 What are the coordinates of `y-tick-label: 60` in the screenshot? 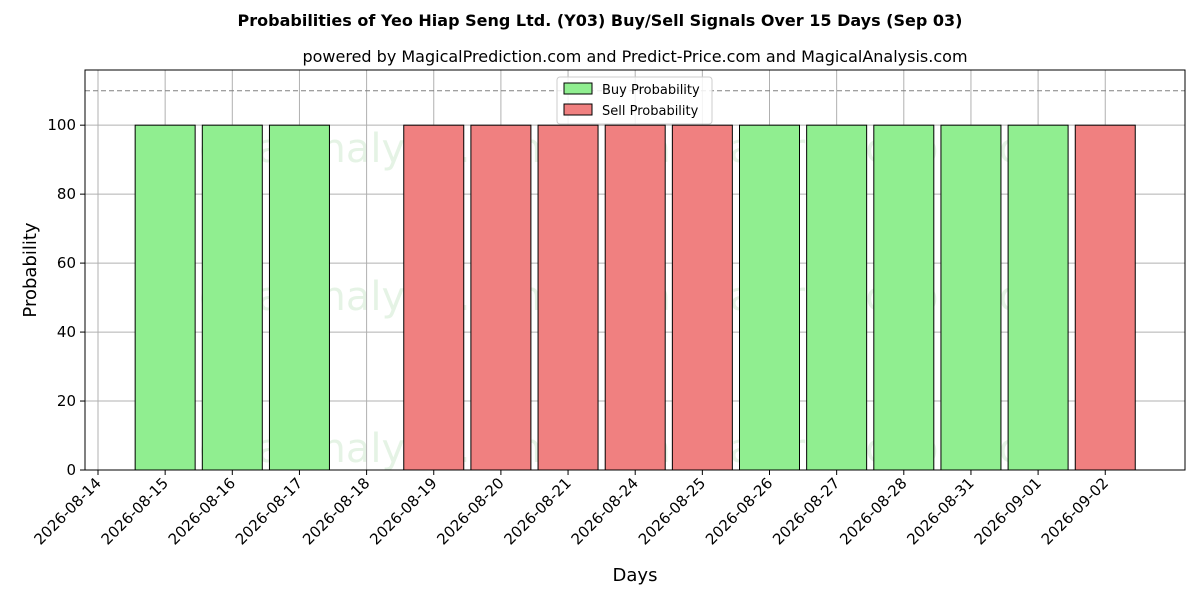 It's located at (66, 263).